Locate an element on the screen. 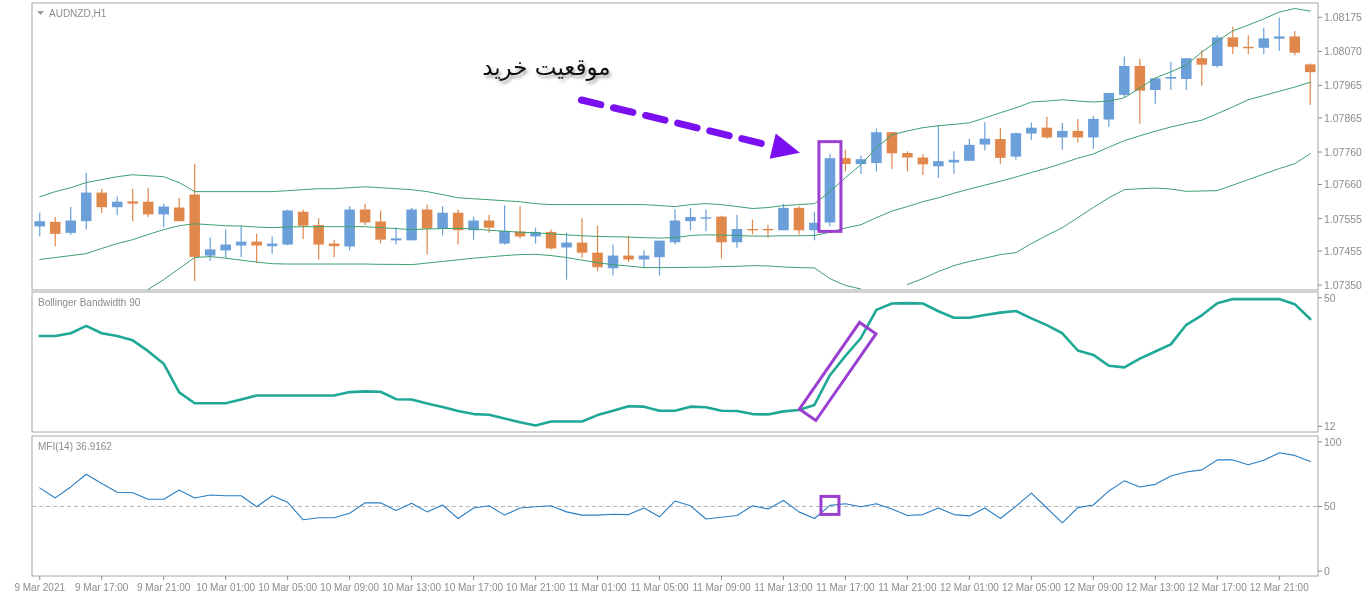 The height and width of the screenshot is (598, 1364). x-tick-label: 12 Mar 01:00 is located at coordinates (969, 587).